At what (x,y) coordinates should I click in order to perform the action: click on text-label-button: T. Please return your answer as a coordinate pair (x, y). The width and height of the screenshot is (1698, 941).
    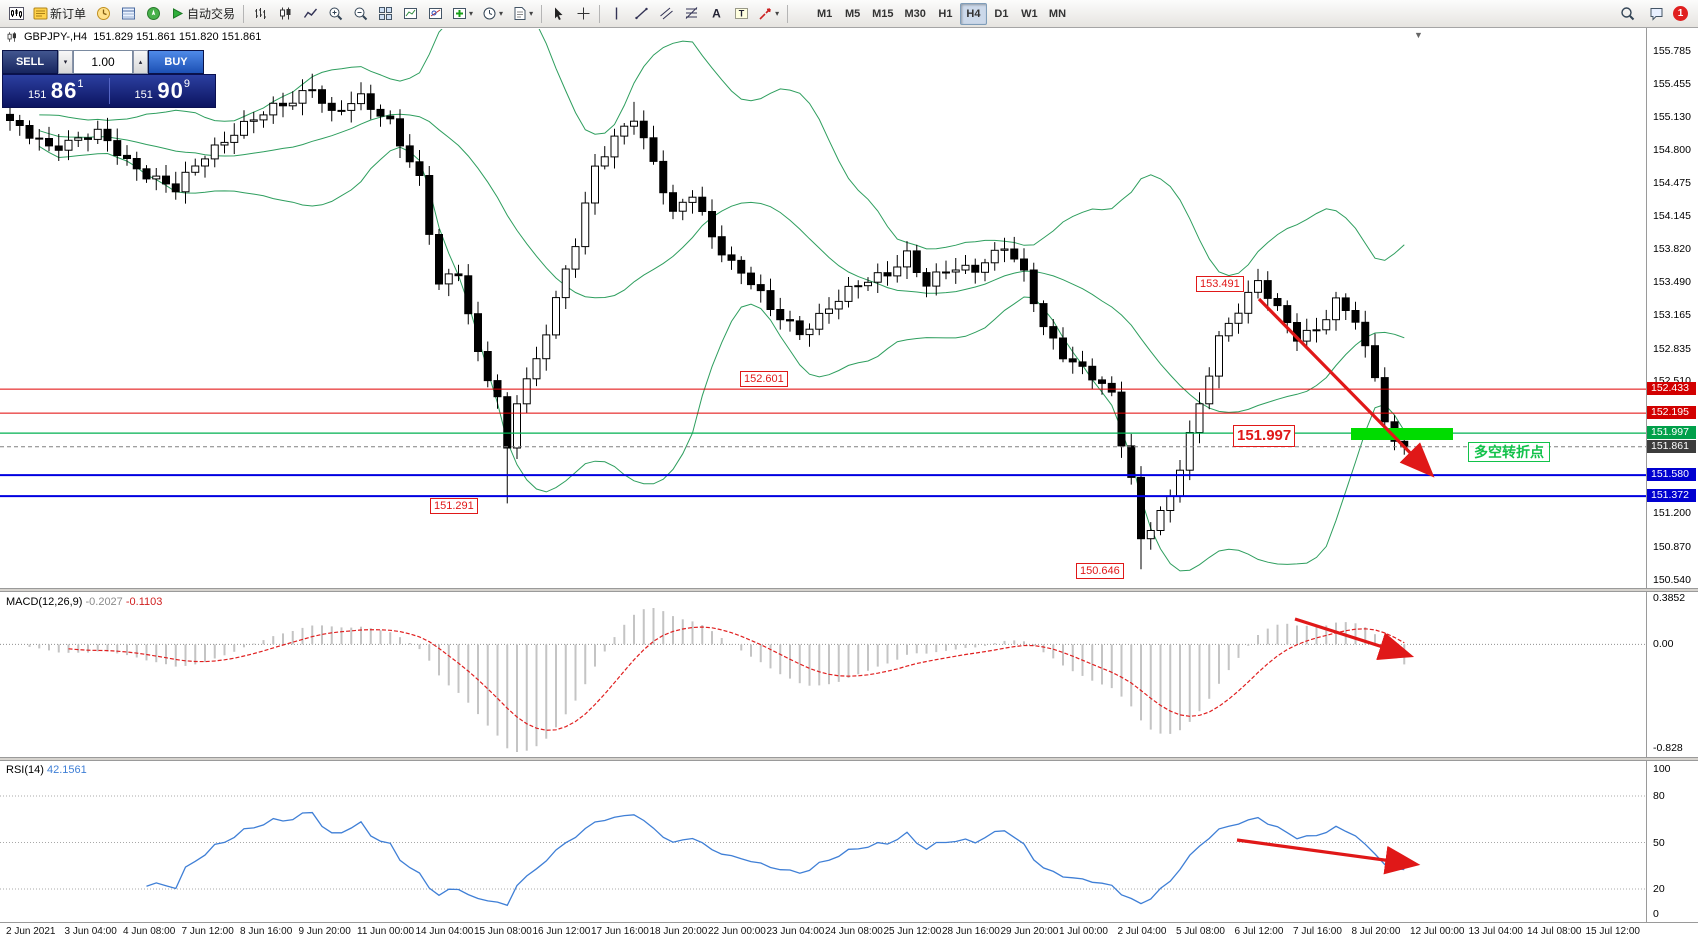
    Looking at the image, I should click on (741, 14).